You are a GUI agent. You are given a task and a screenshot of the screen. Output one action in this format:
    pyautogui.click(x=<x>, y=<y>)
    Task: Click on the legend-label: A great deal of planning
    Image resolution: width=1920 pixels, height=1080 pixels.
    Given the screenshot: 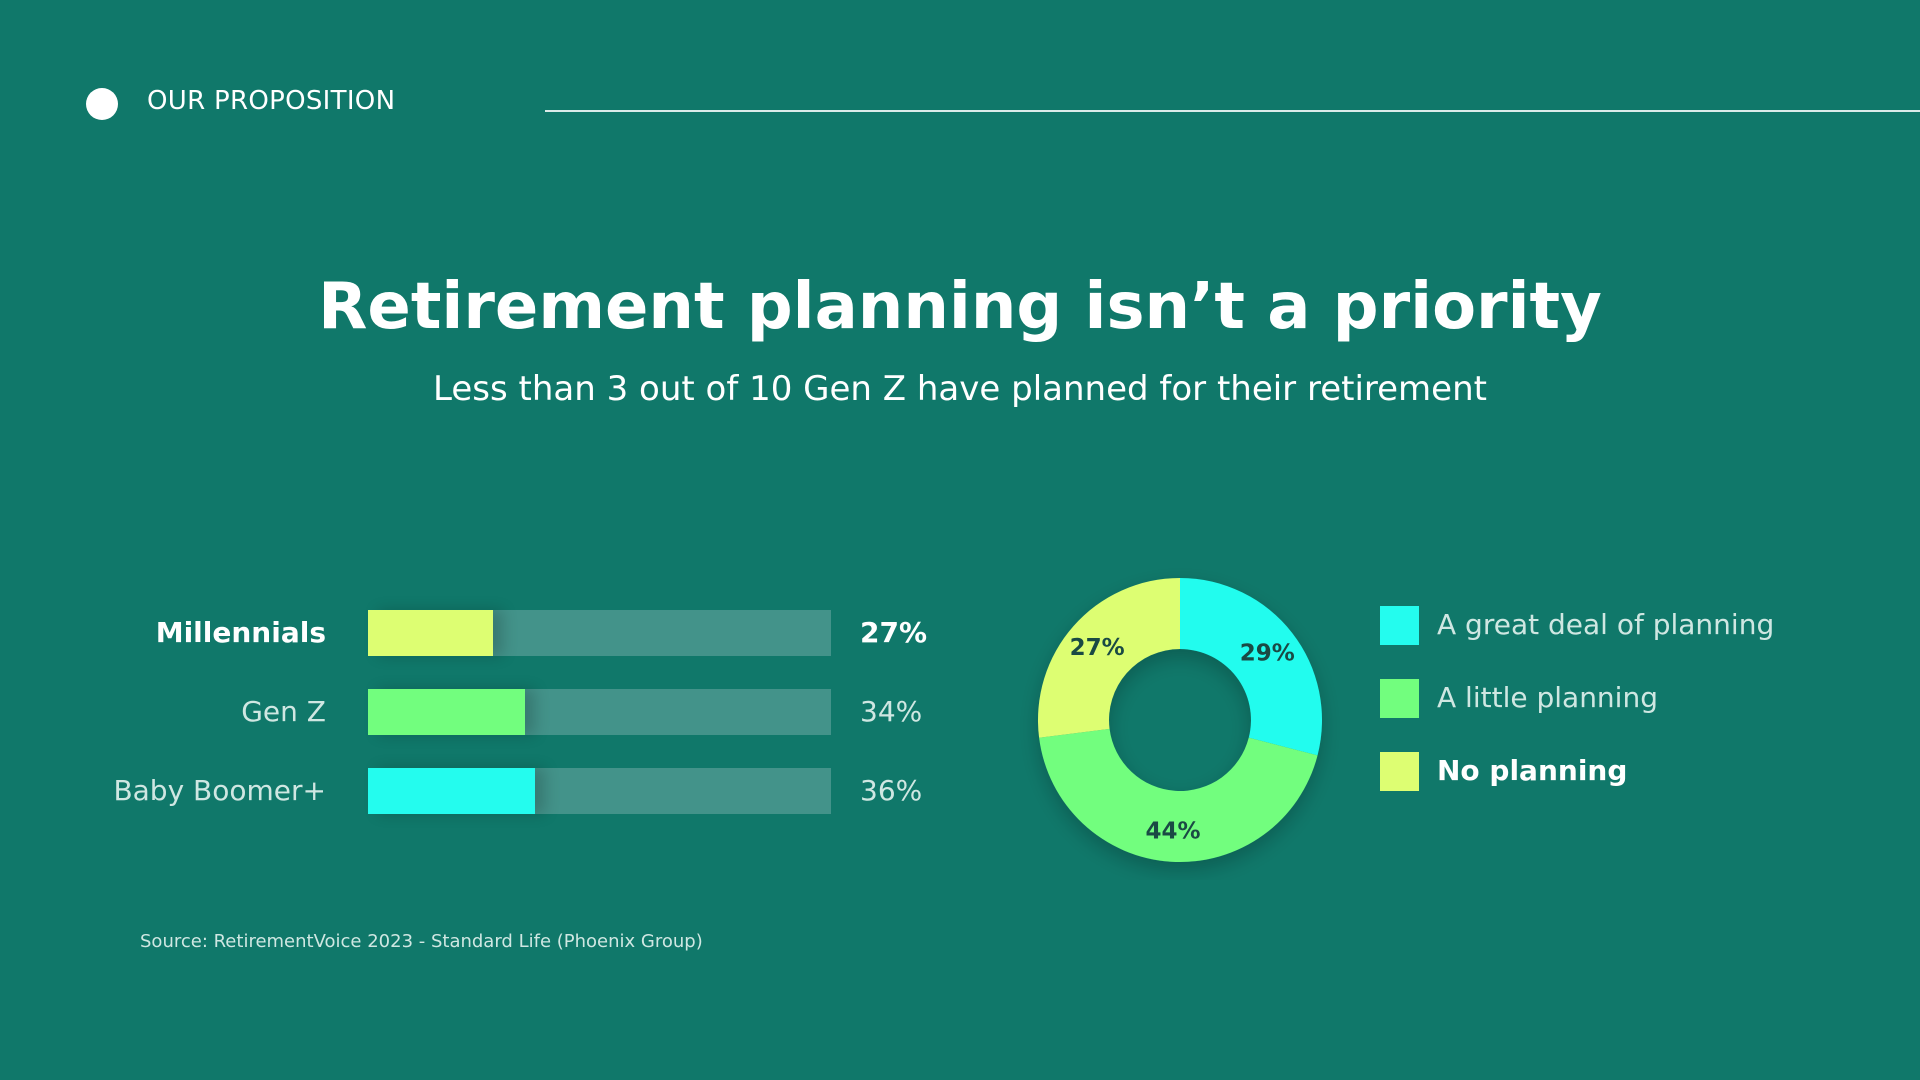 What is the action you would take?
    pyautogui.click(x=1606, y=624)
    